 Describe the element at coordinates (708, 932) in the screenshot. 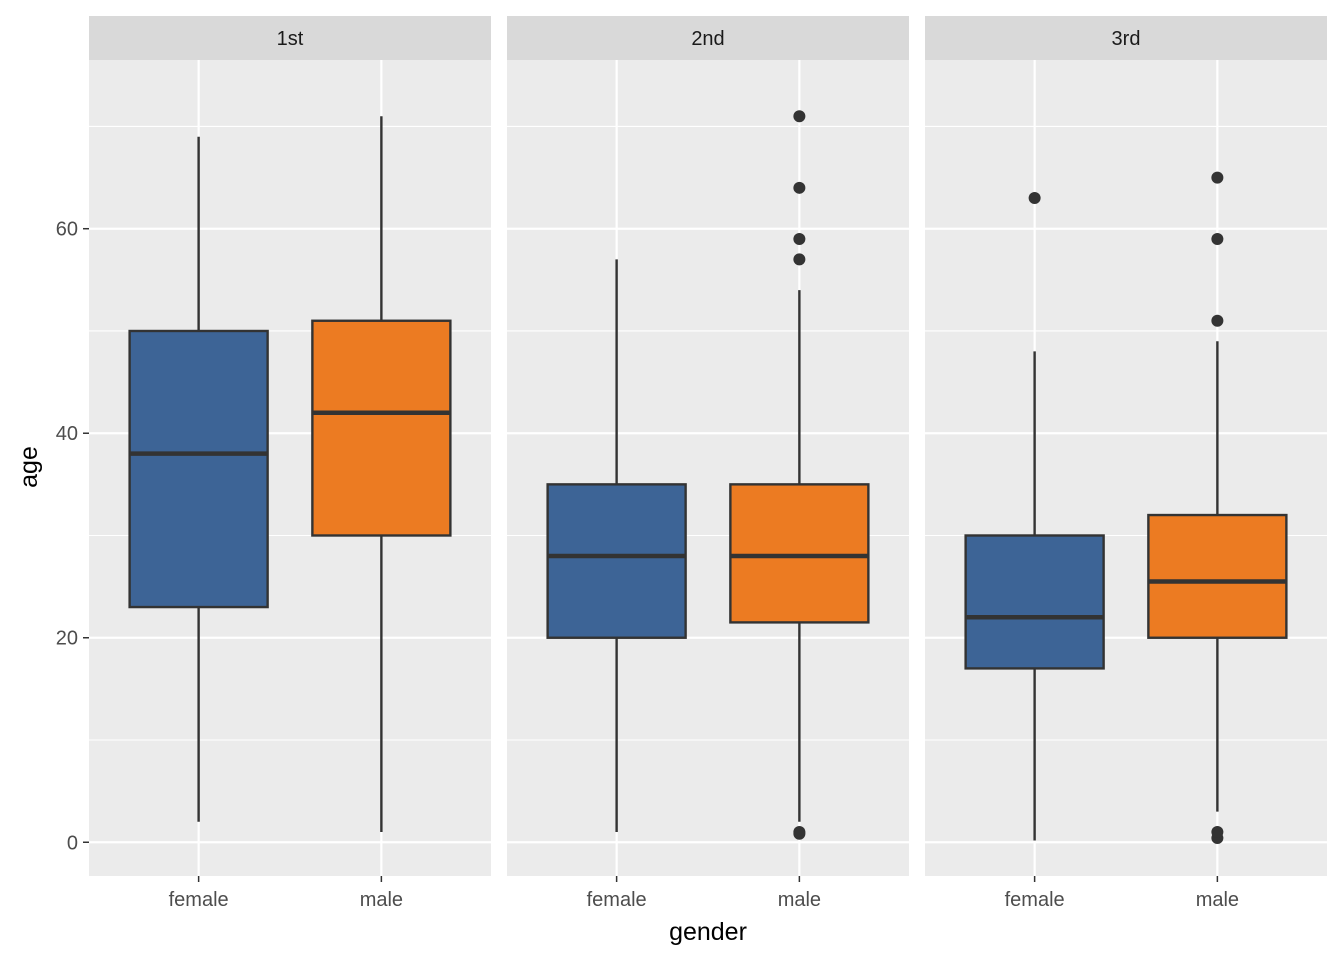

I see `x-axis-title: gender` at that location.